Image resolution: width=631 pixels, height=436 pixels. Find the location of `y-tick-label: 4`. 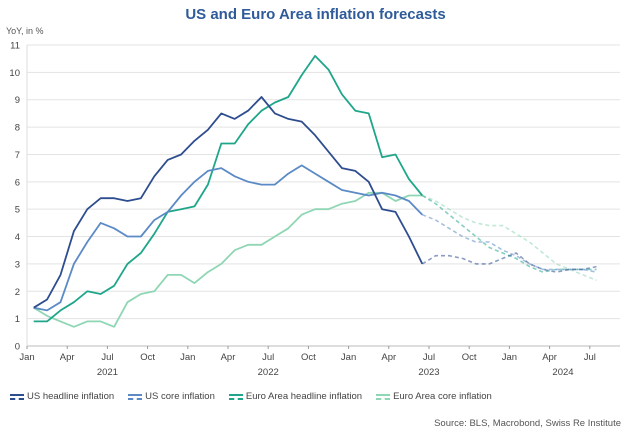

y-tick-label: 4 is located at coordinates (17, 237).